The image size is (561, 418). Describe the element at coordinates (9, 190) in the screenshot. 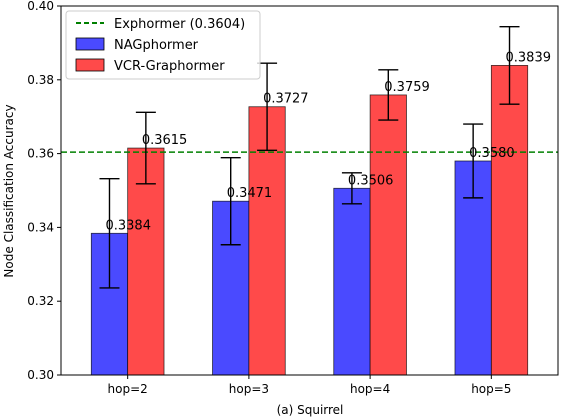

I see `y-axis-label: Node Classification Accuracy` at that location.